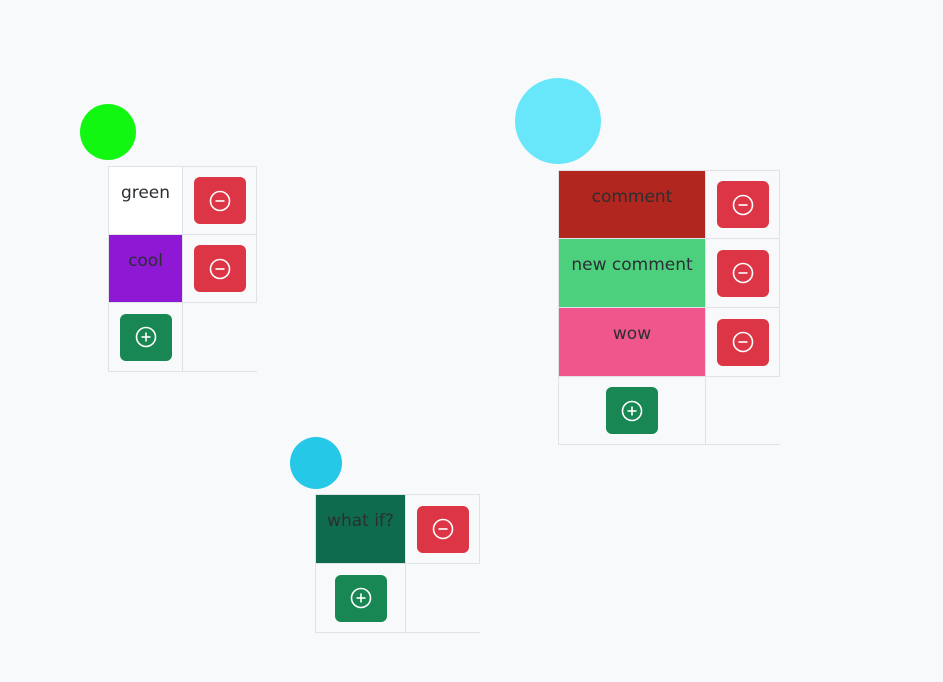 The width and height of the screenshot is (943, 682). Describe the element at coordinates (108, 132) in the screenshot. I see `node-handle-green` at that location.